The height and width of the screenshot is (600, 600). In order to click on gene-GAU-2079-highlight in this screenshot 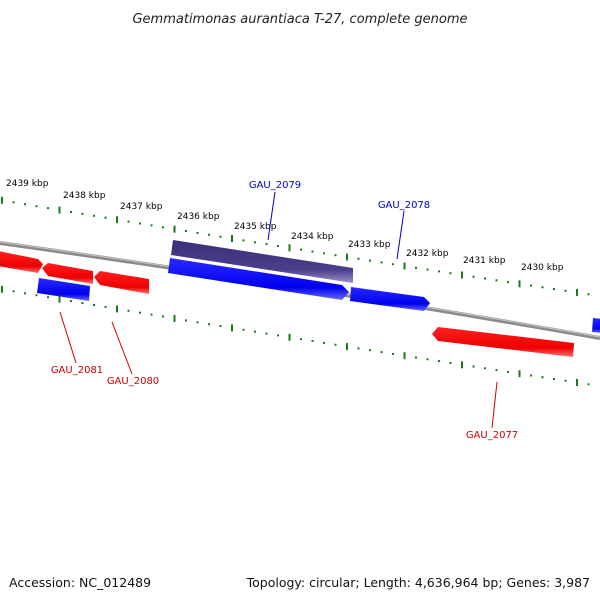, I will do `click(262, 261)`.